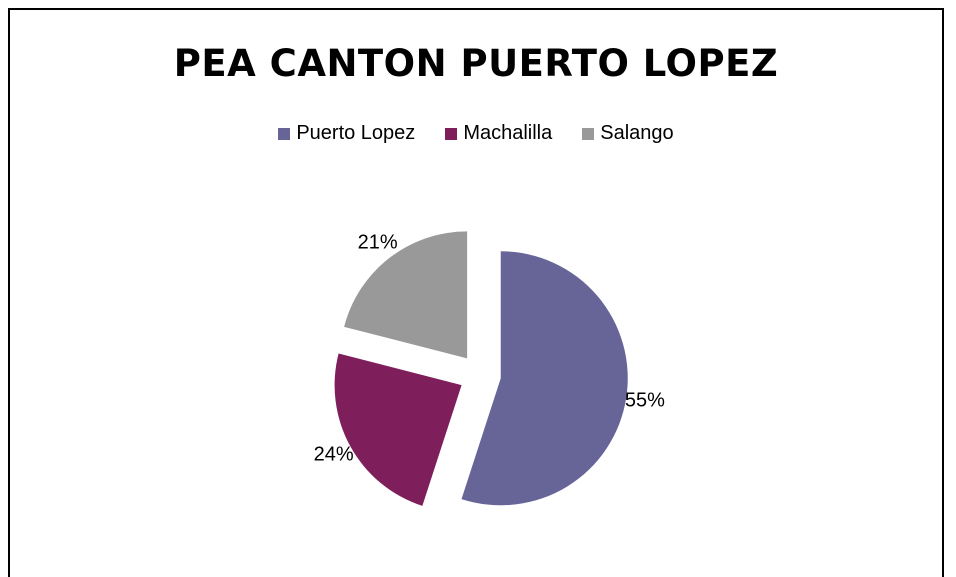 The image size is (956, 577). Describe the element at coordinates (451, 133) in the screenshot. I see `legend-swatch-machalilla` at that location.